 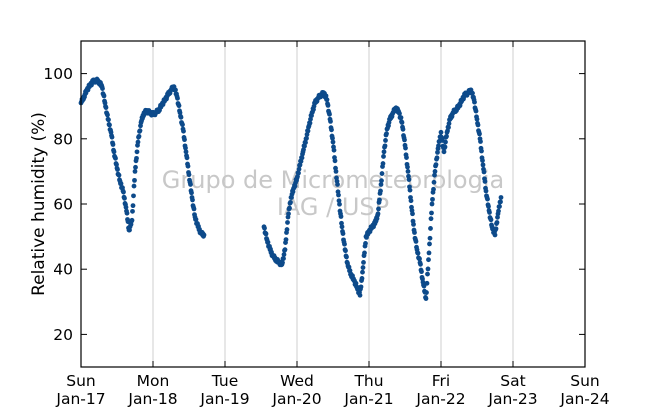 What do you see at coordinates (58, 74) in the screenshot?
I see `y-tick-label: 100` at bounding box center [58, 74].